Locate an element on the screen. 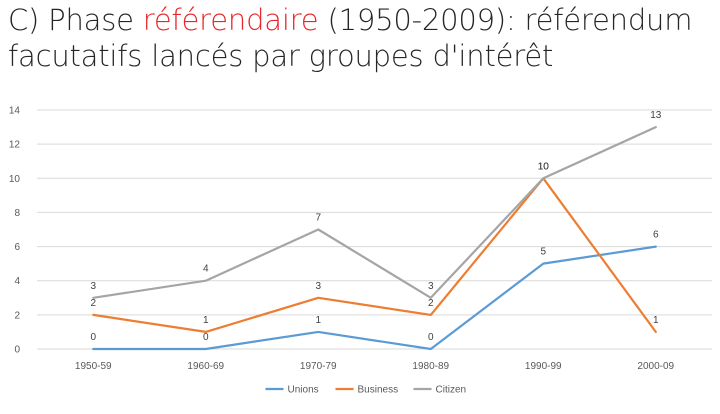 This screenshot has width=720, height=414. data-label-business-1950-59: 2 is located at coordinates (93, 303).